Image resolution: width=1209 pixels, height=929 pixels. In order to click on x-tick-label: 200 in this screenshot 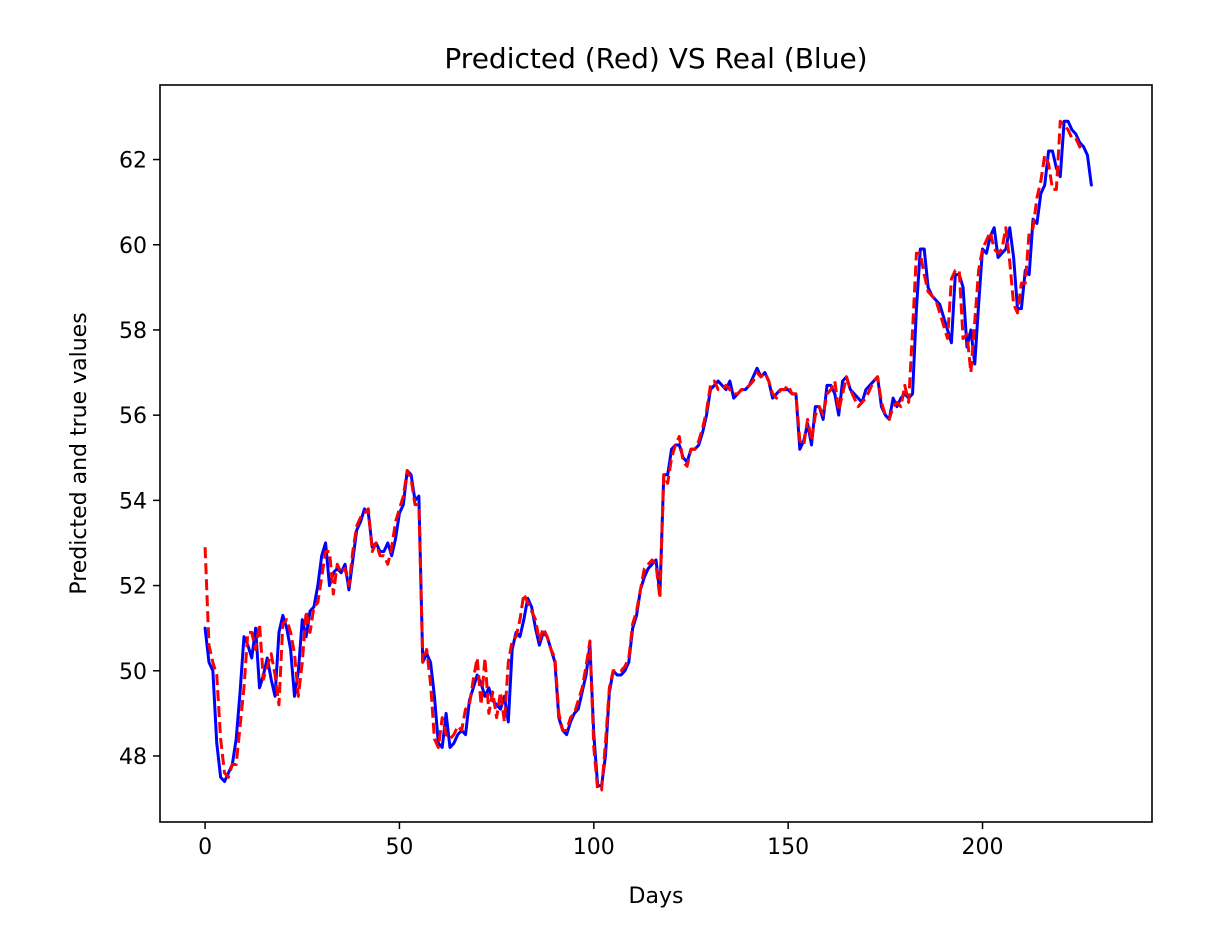, I will do `click(983, 847)`.